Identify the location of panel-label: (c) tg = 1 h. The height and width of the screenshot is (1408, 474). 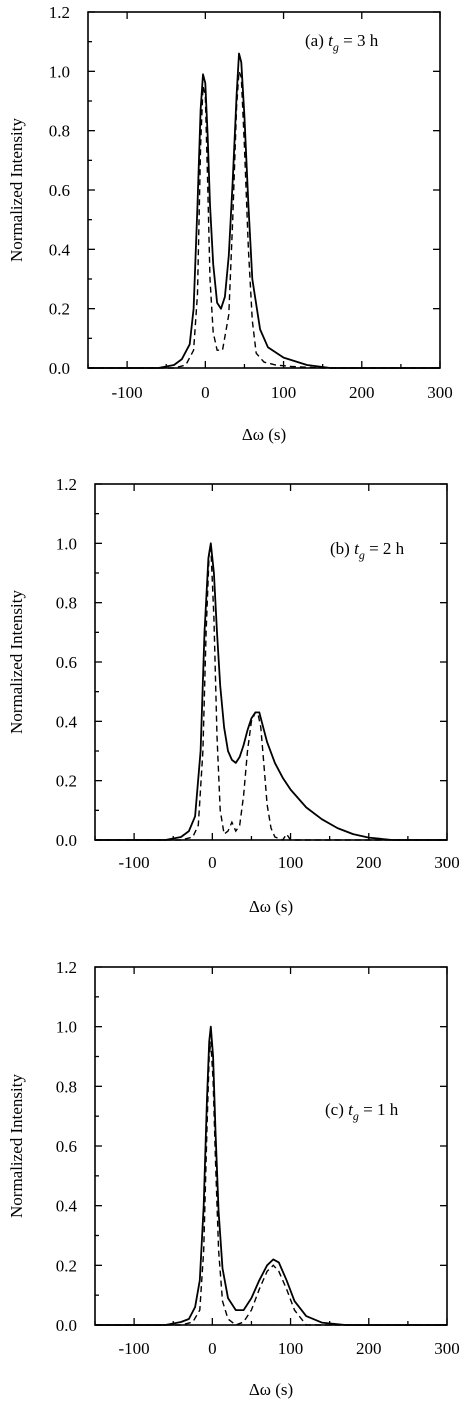
(362, 1111).